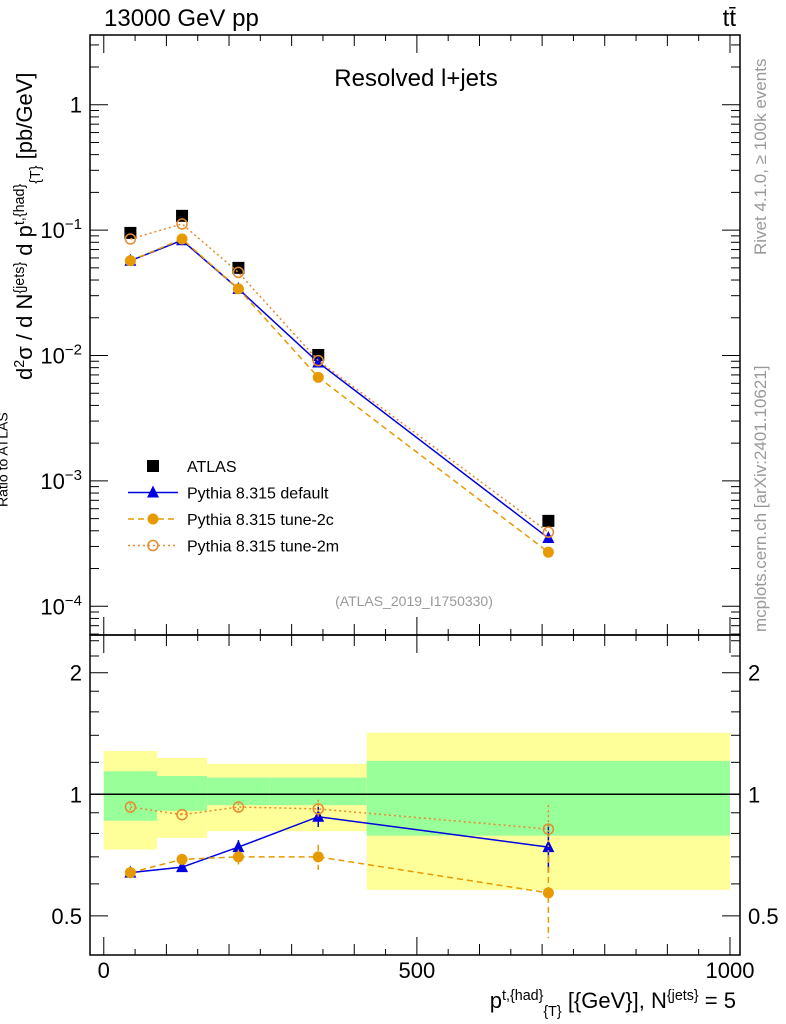 Image resolution: width=786 pixels, height=1024 pixels. Describe the element at coordinates (61, 229) in the screenshot. I see `y-tick-label: 10⁻¹` at that location.